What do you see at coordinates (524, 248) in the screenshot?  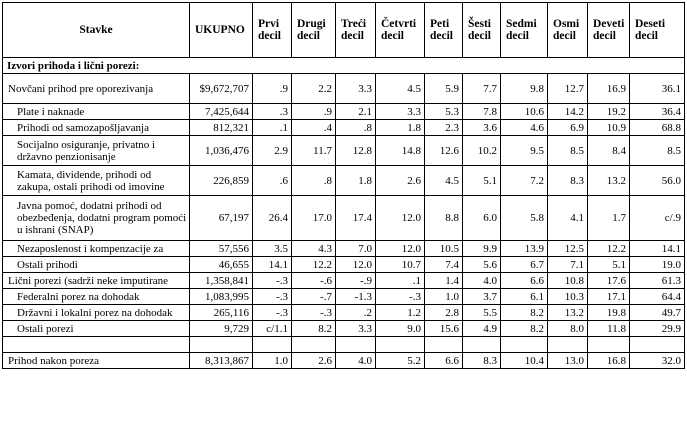 I see `cell-decile-7: 13.9` at bounding box center [524, 248].